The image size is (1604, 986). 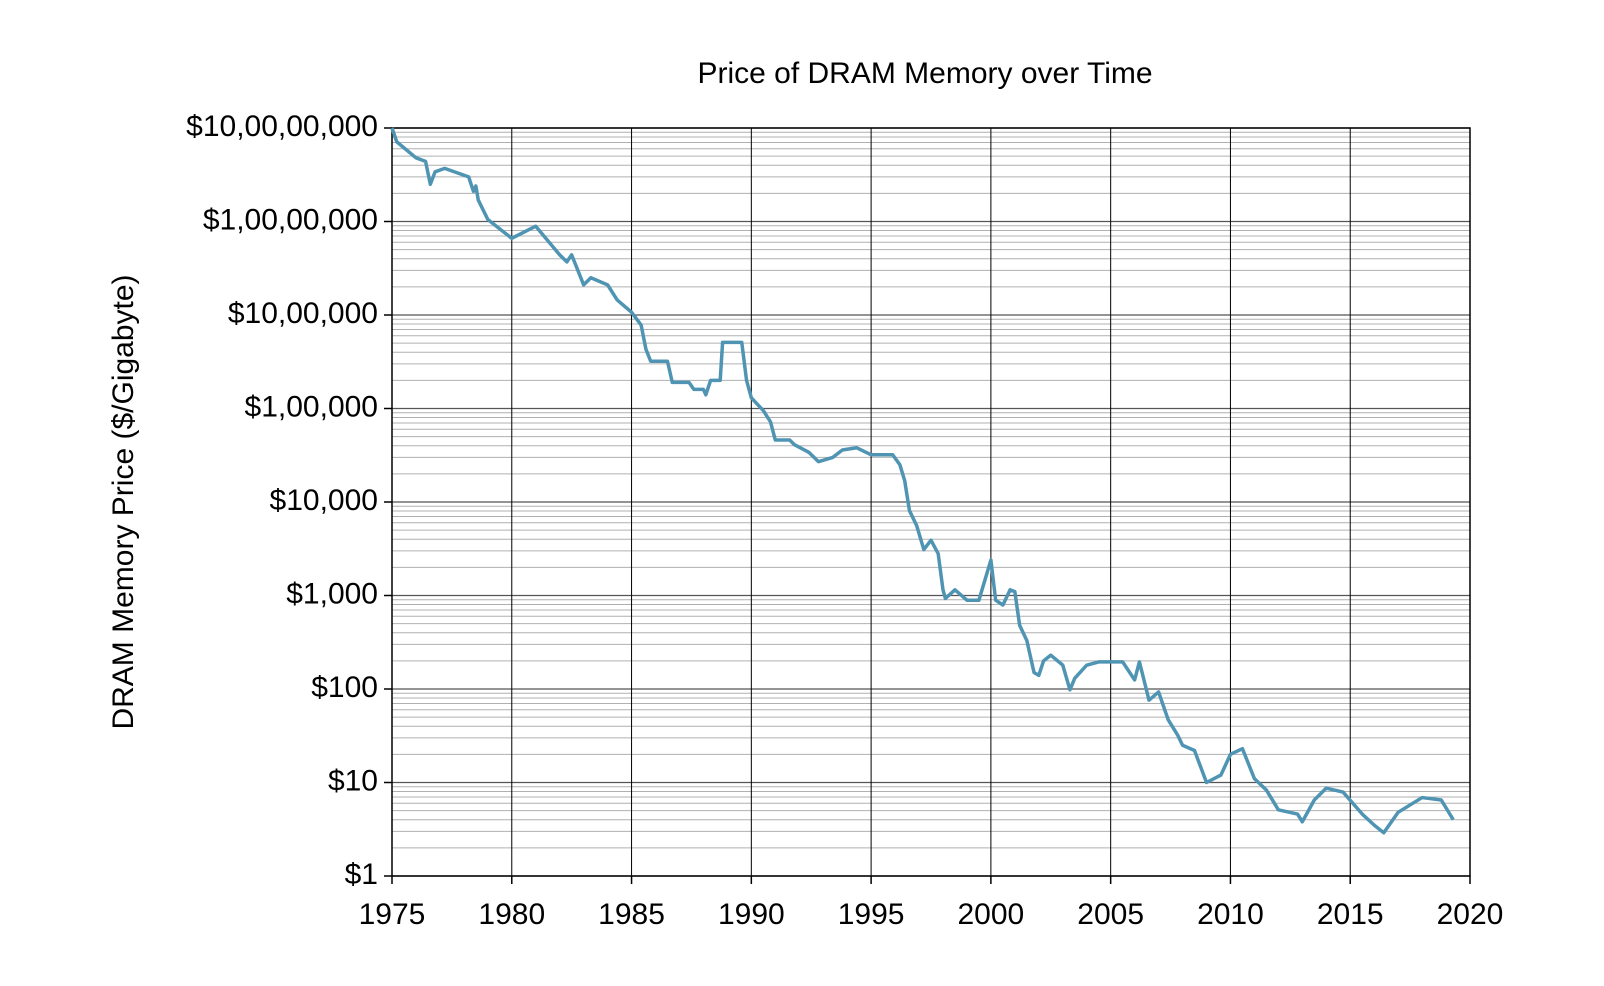 What do you see at coordinates (344, 687) in the screenshot?
I see `y-tick-label: $100` at bounding box center [344, 687].